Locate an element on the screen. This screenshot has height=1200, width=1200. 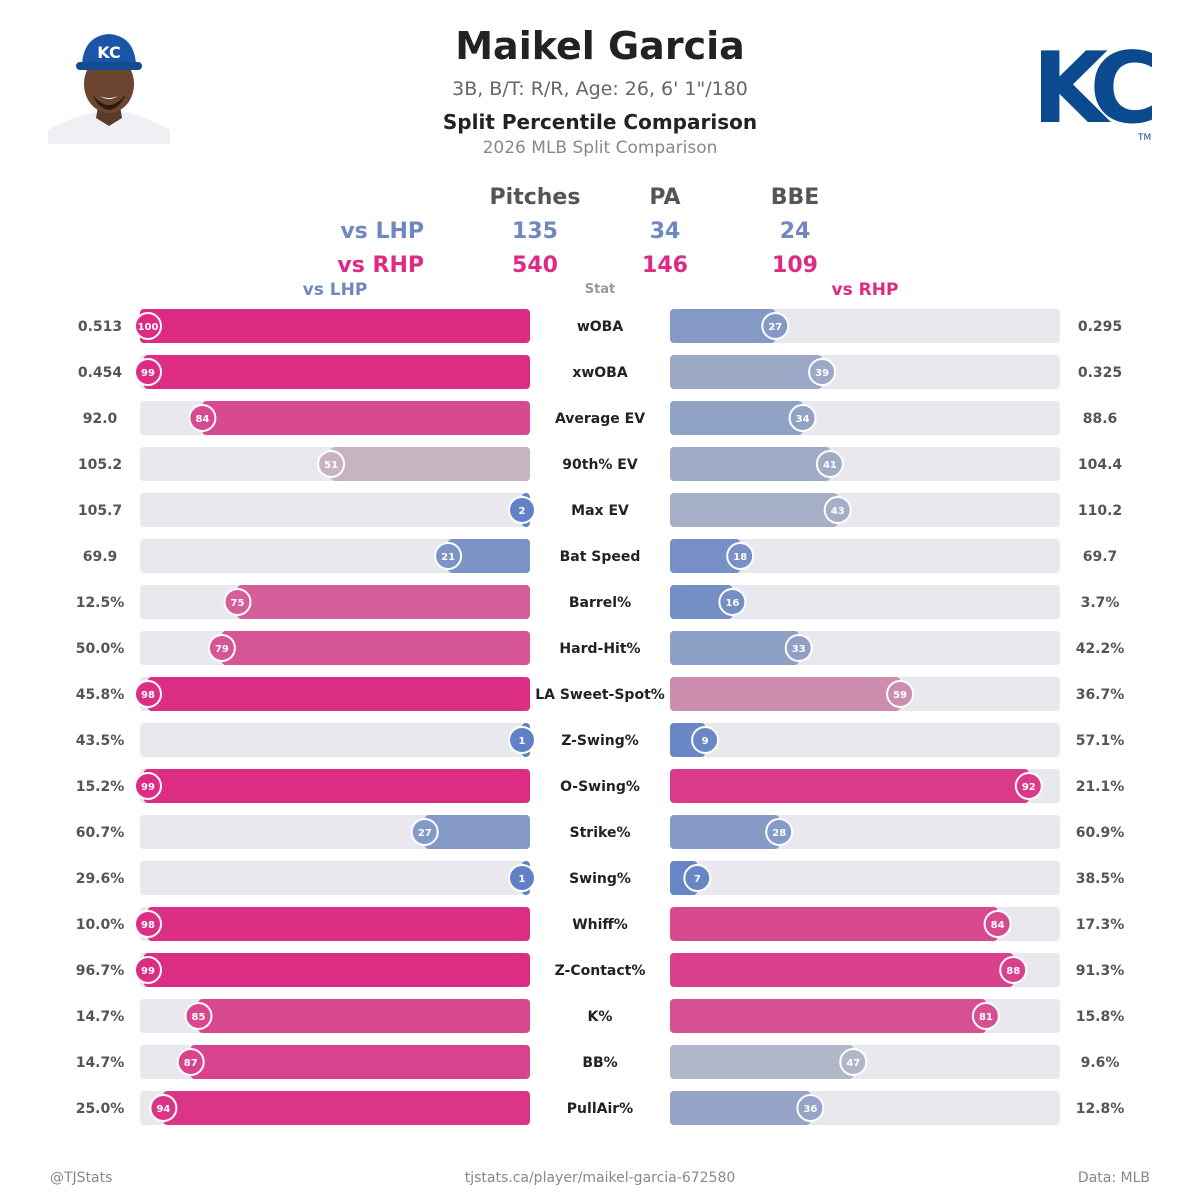
bar-rhp-bat-speed is located at coordinates (705, 556).